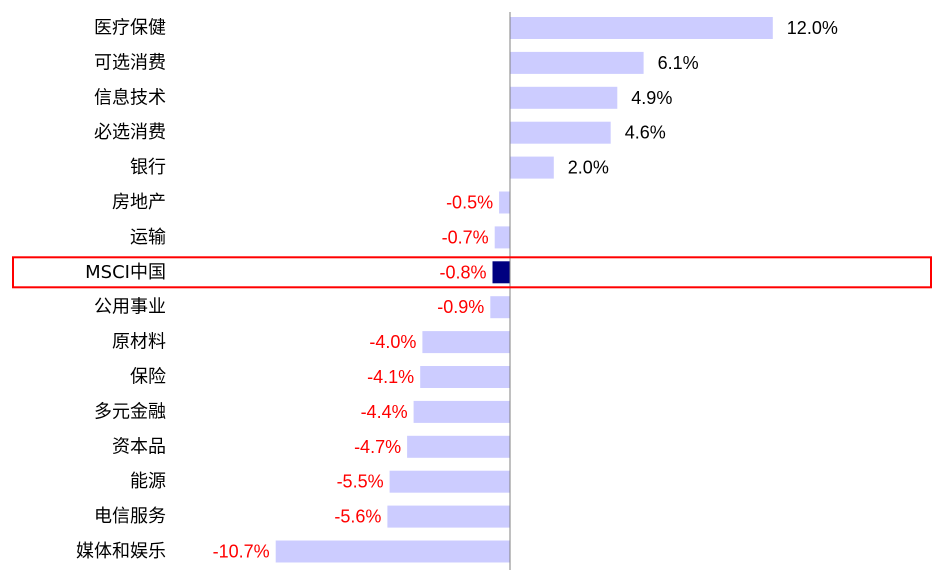 The height and width of the screenshot is (578, 945). I want to click on value-label-10: -4.1%, so click(390, 377).